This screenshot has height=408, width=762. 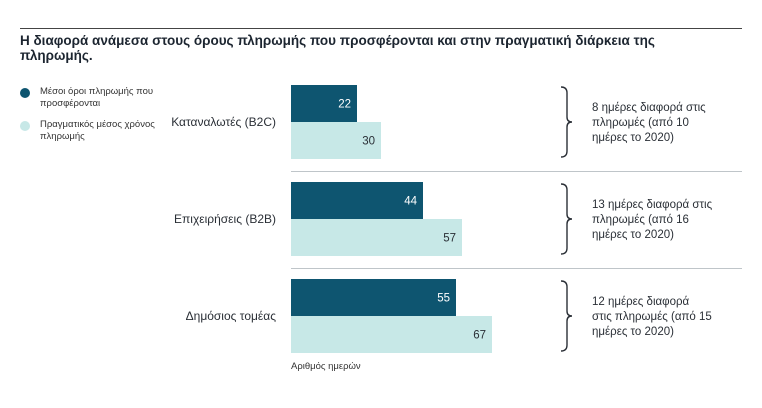 I want to click on annotation-line: πληρωμές (από 10, so click(x=640, y=123).